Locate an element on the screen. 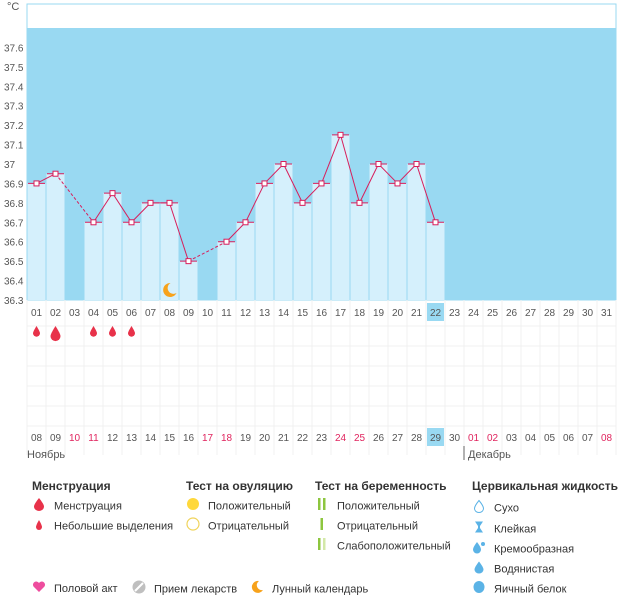 The image size is (626, 599). day-label: 07 is located at coordinates (151, 313).